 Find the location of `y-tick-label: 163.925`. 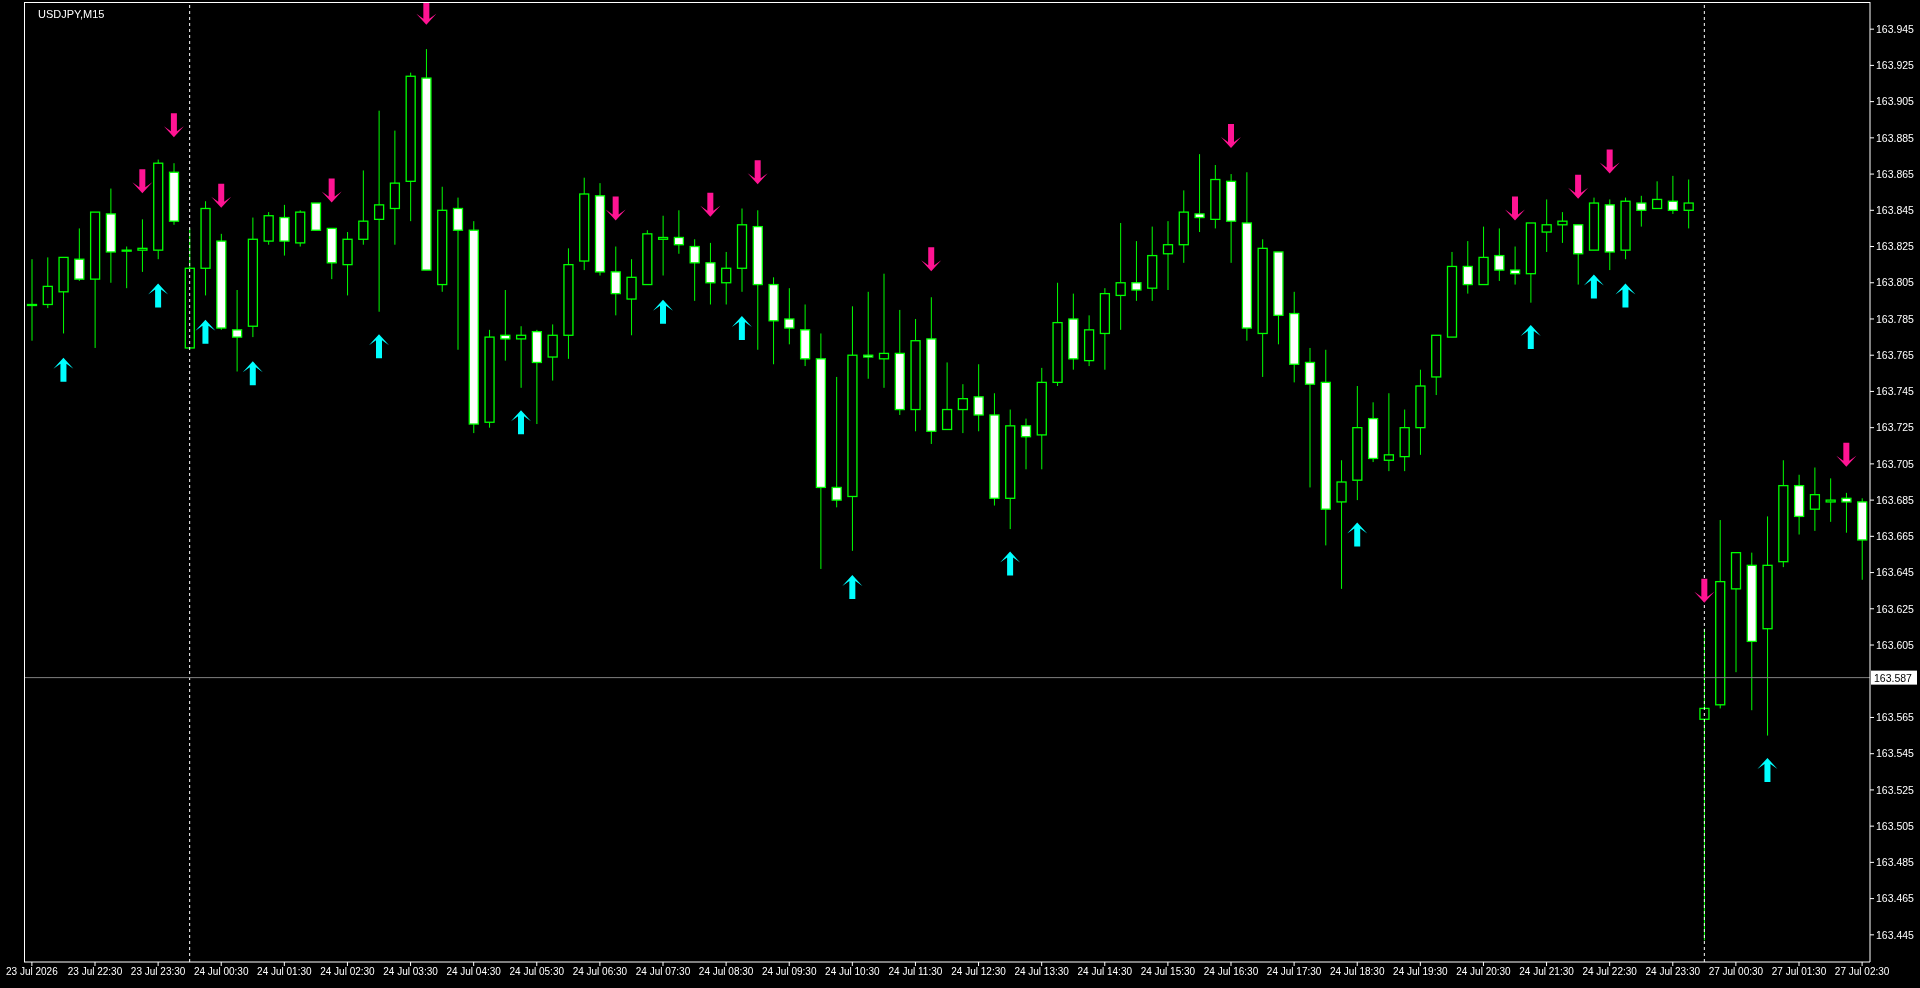

y-tick-label: 163.925 is located at coordinates (1895, 65).